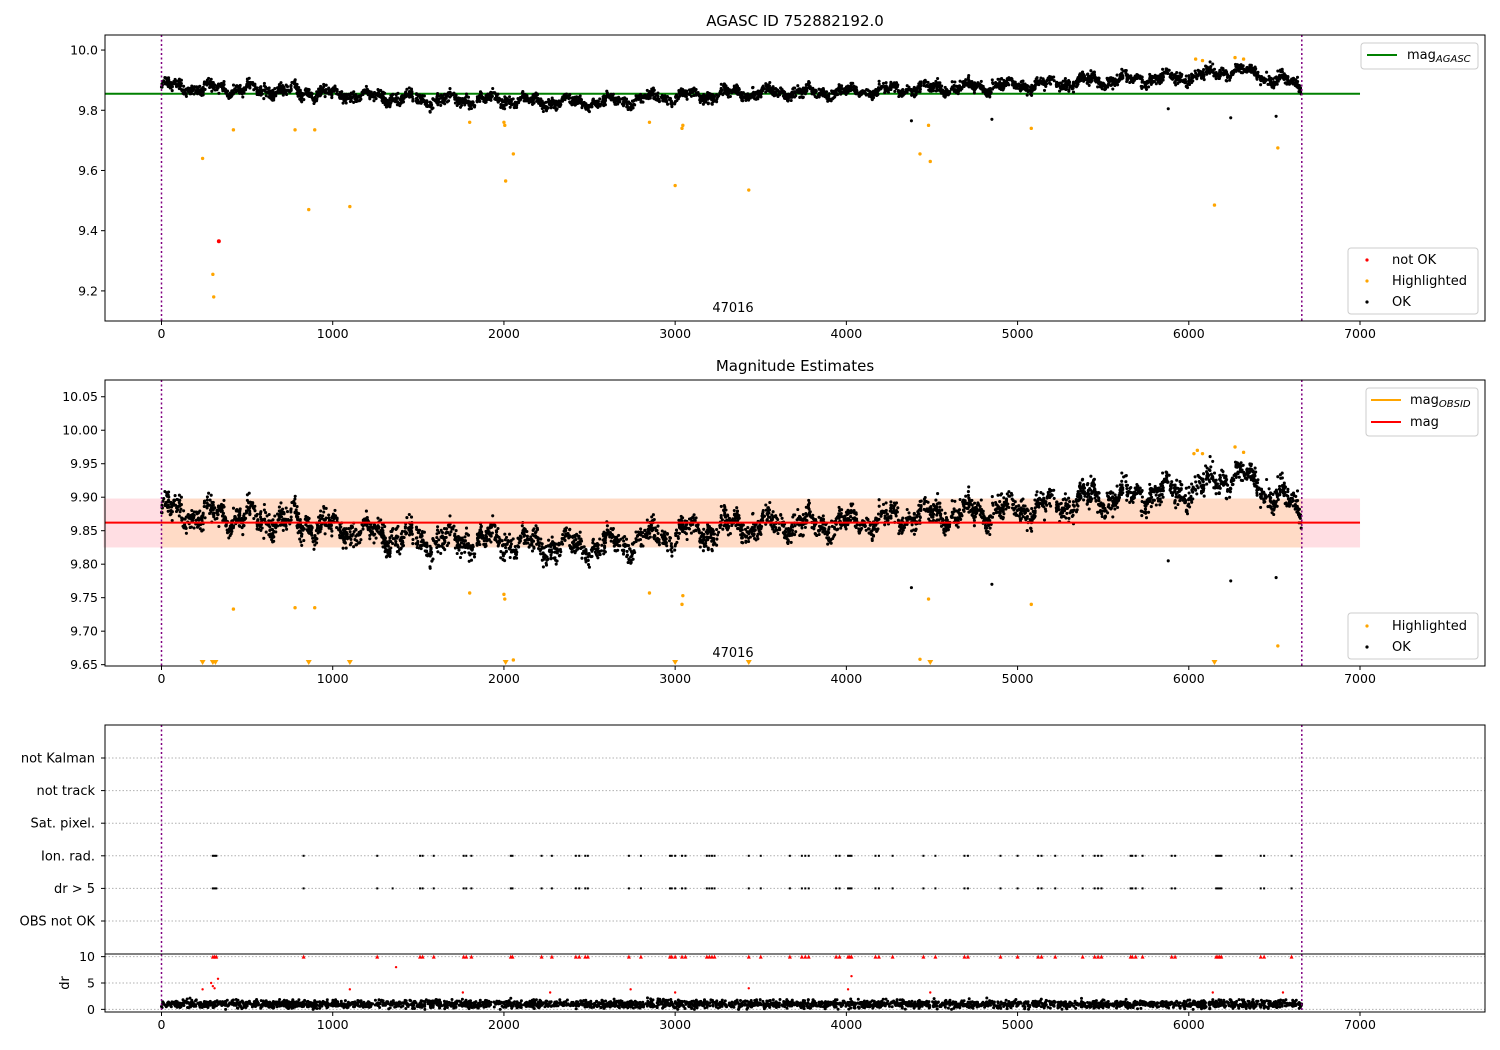  I want to click on agasc-xtick-label: 6000, so click(1189, 333).